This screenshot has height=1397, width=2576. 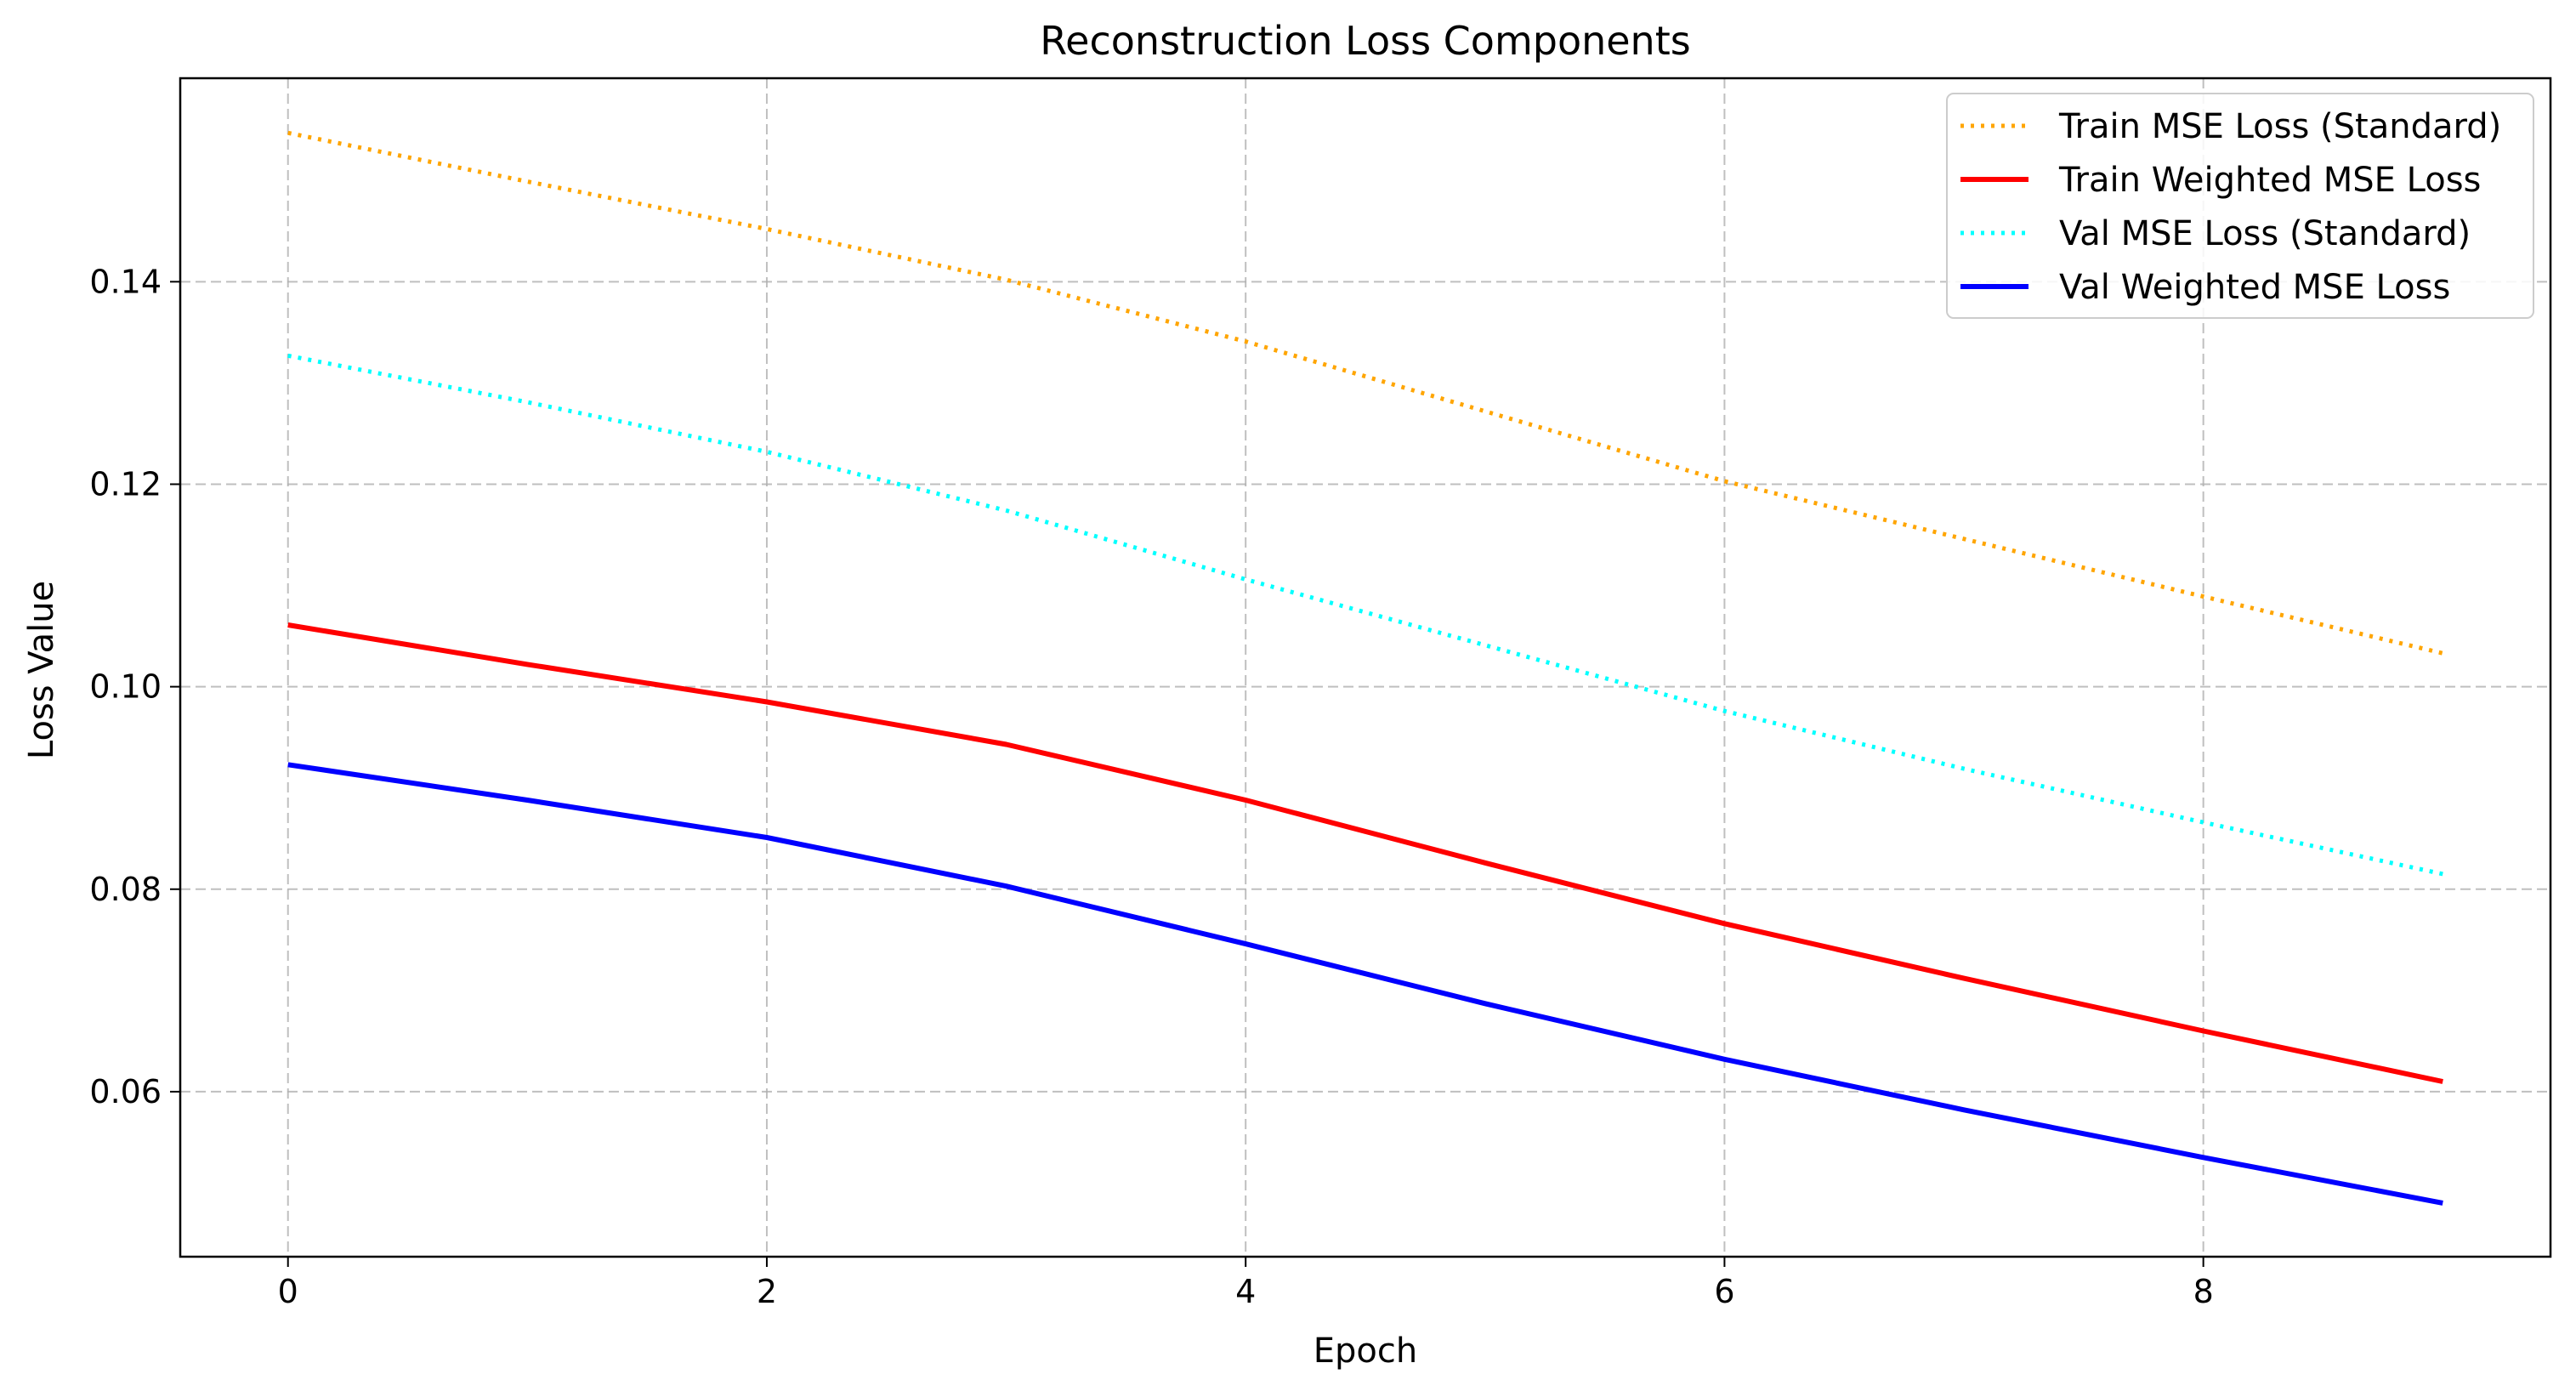 What do you see at coordinates (1724, 1291) in the screenshot?
I see `x-tick-label: 6` at bounding box center [1724, 1291].